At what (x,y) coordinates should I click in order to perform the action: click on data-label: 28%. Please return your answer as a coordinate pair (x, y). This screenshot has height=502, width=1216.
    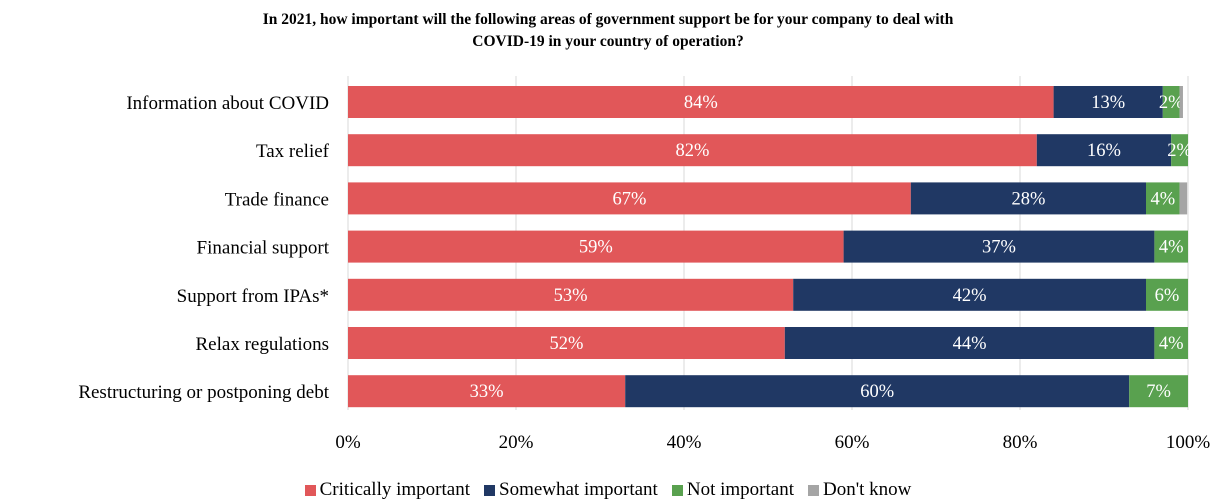
    Looking at the image, I should click on (1028, 199).